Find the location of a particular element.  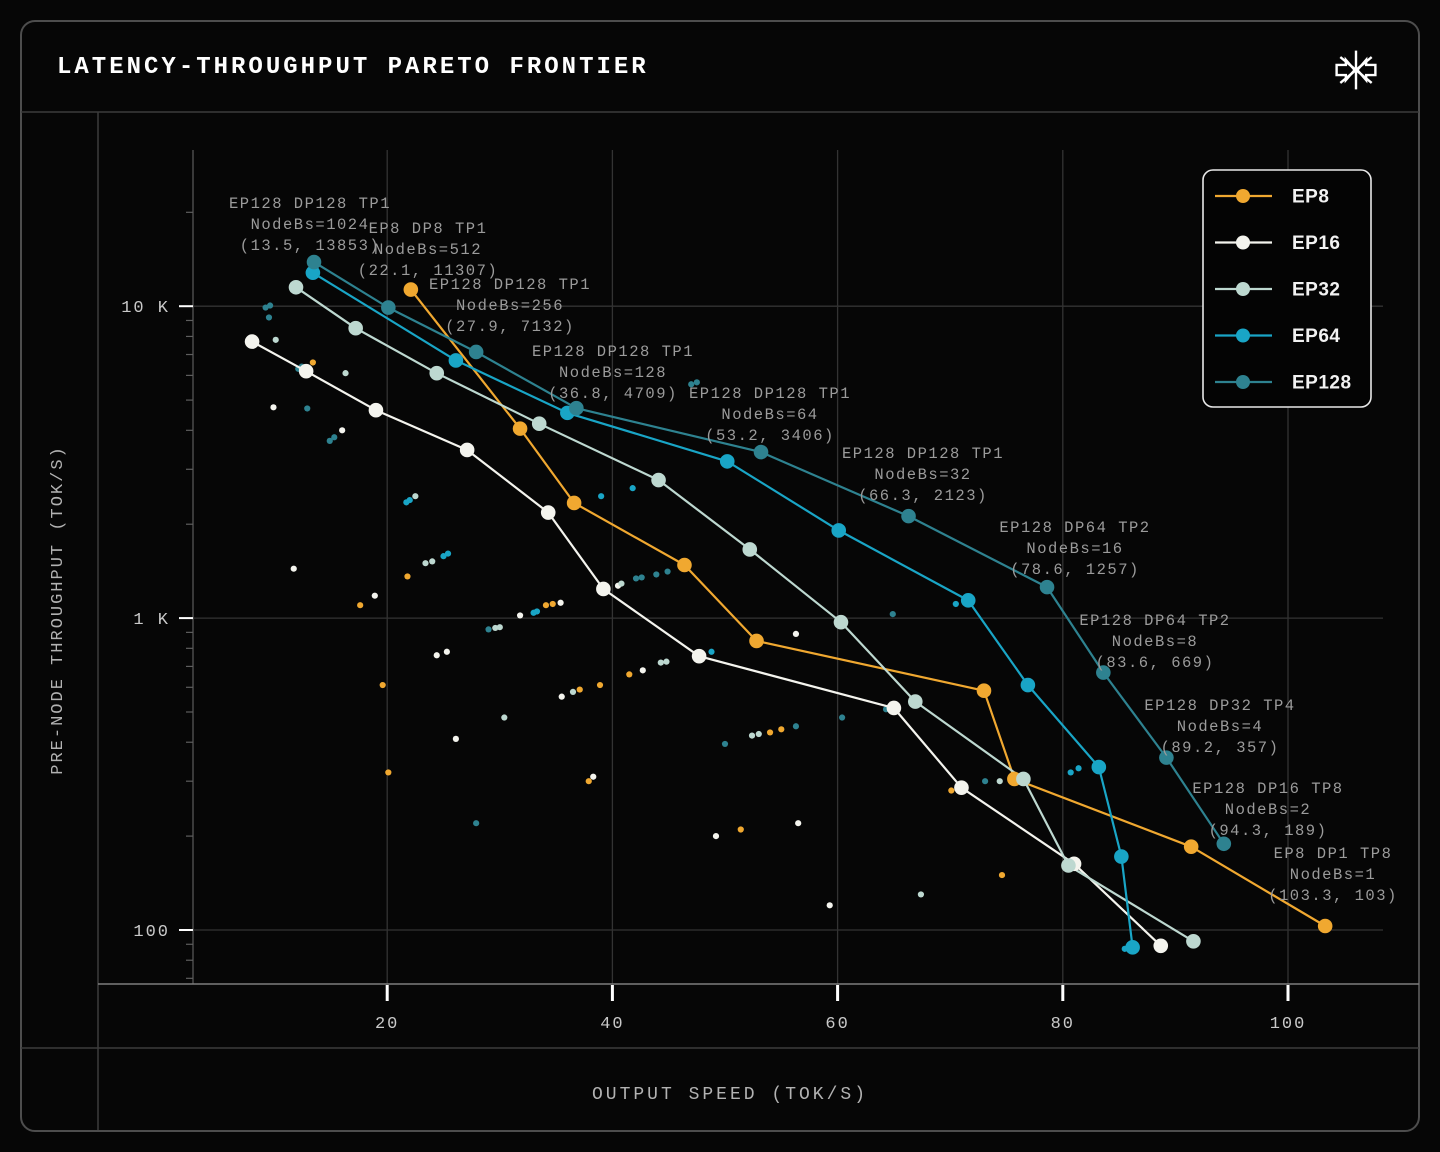

y-tick-label-100: 100 is located at coordinates (151, 932).